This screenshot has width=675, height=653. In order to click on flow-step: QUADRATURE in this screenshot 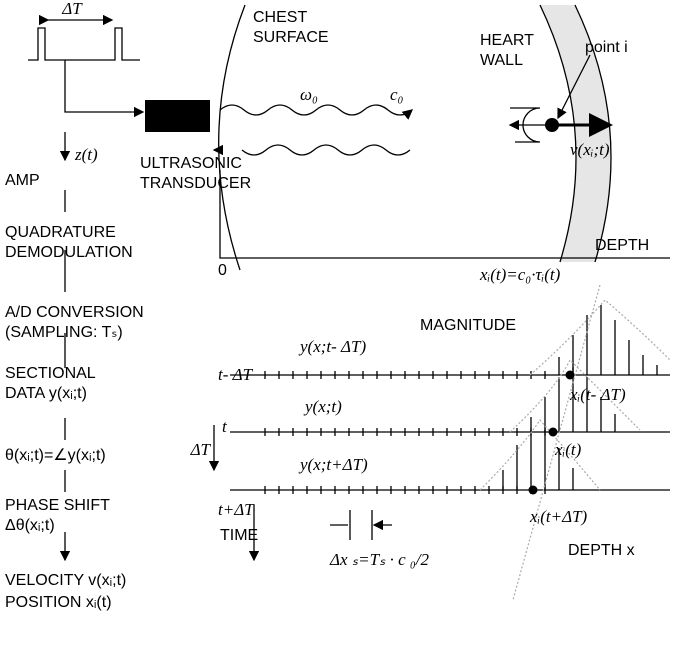, I will do `click(60, 232)`.